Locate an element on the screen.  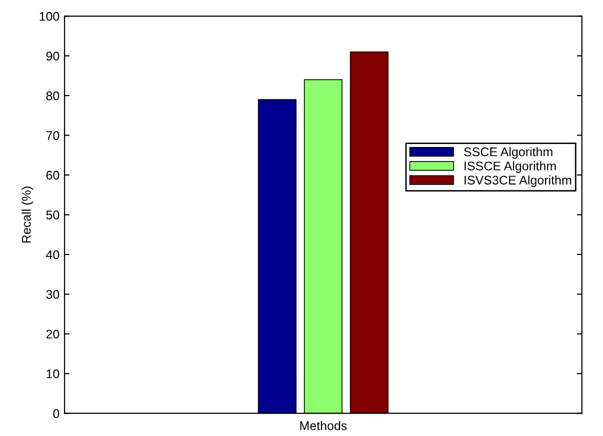
y-tick-label: 30 is located at coordinates (53, 294).